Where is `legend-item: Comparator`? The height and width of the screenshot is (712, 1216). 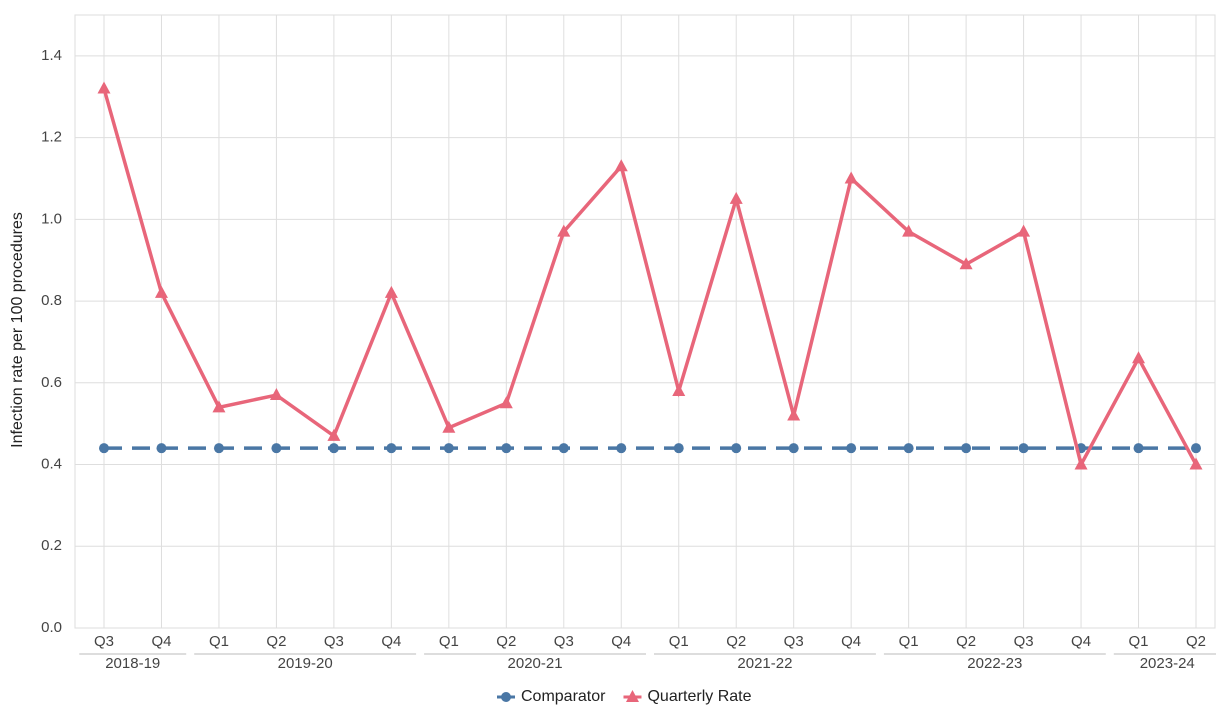 legend-item: Comparator is located at coordinates (551, 696).